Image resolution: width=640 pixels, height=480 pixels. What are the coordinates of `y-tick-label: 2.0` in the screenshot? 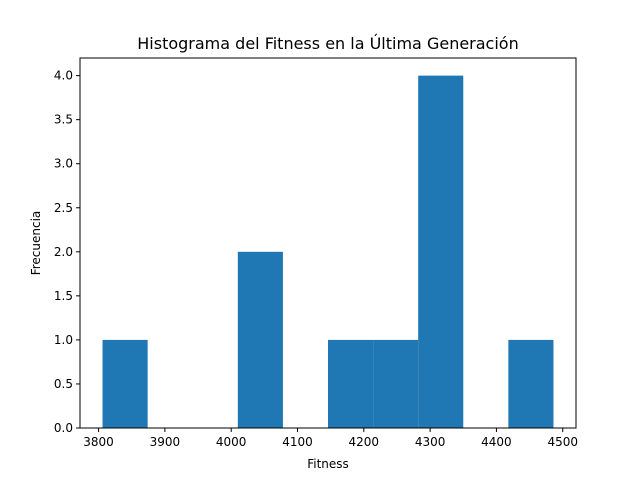 It's located at (63, 252).